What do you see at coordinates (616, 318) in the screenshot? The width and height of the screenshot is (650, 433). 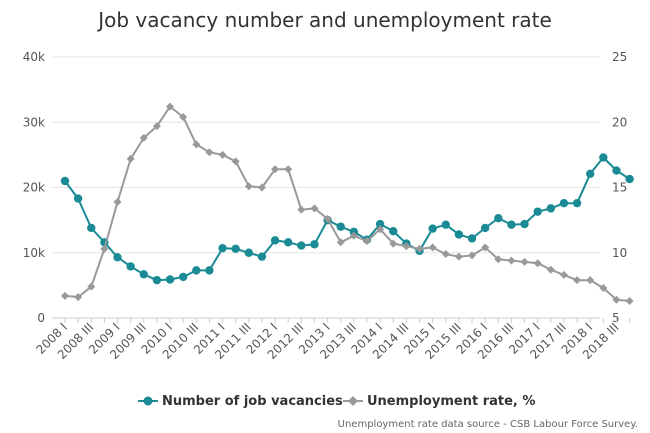 I see `y-right-tick-label: 5` at bounding box center [616, 318].